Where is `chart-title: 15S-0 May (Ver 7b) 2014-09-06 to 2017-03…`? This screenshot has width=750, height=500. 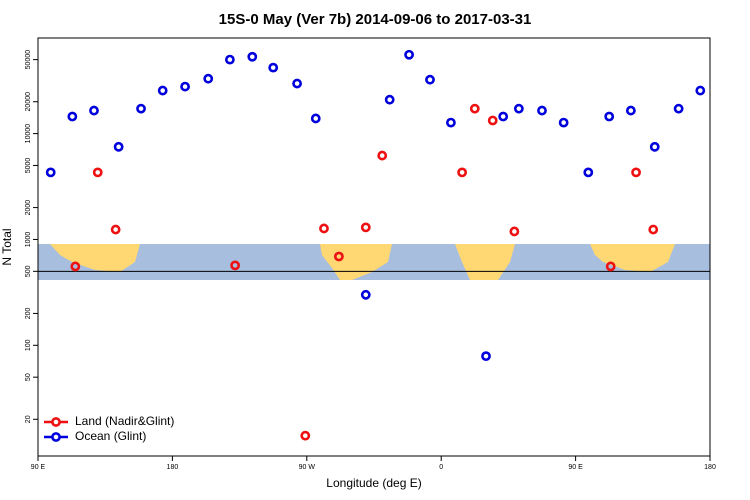
chart-title: 15S-0 May (Ver 7b) 2014-09-06 to 2017-03… is located at coordinates (375, 19).